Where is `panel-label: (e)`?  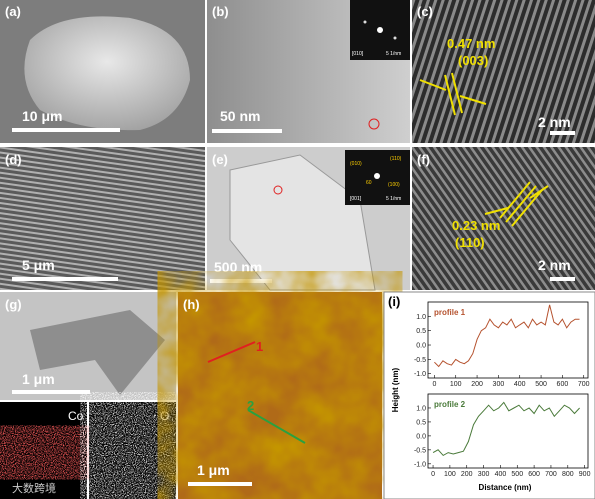
panel-label: (e) is located at coordinates (220, 159).